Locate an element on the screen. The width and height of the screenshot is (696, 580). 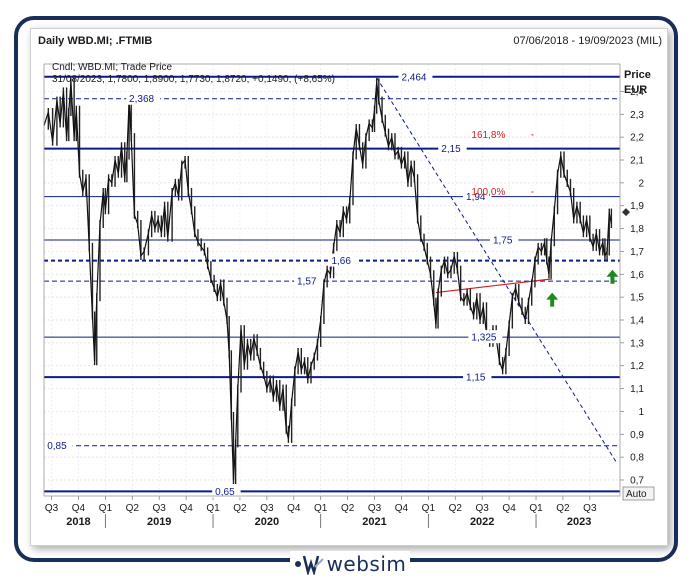
websim-logo-icon is located at coordinates (309, 565).